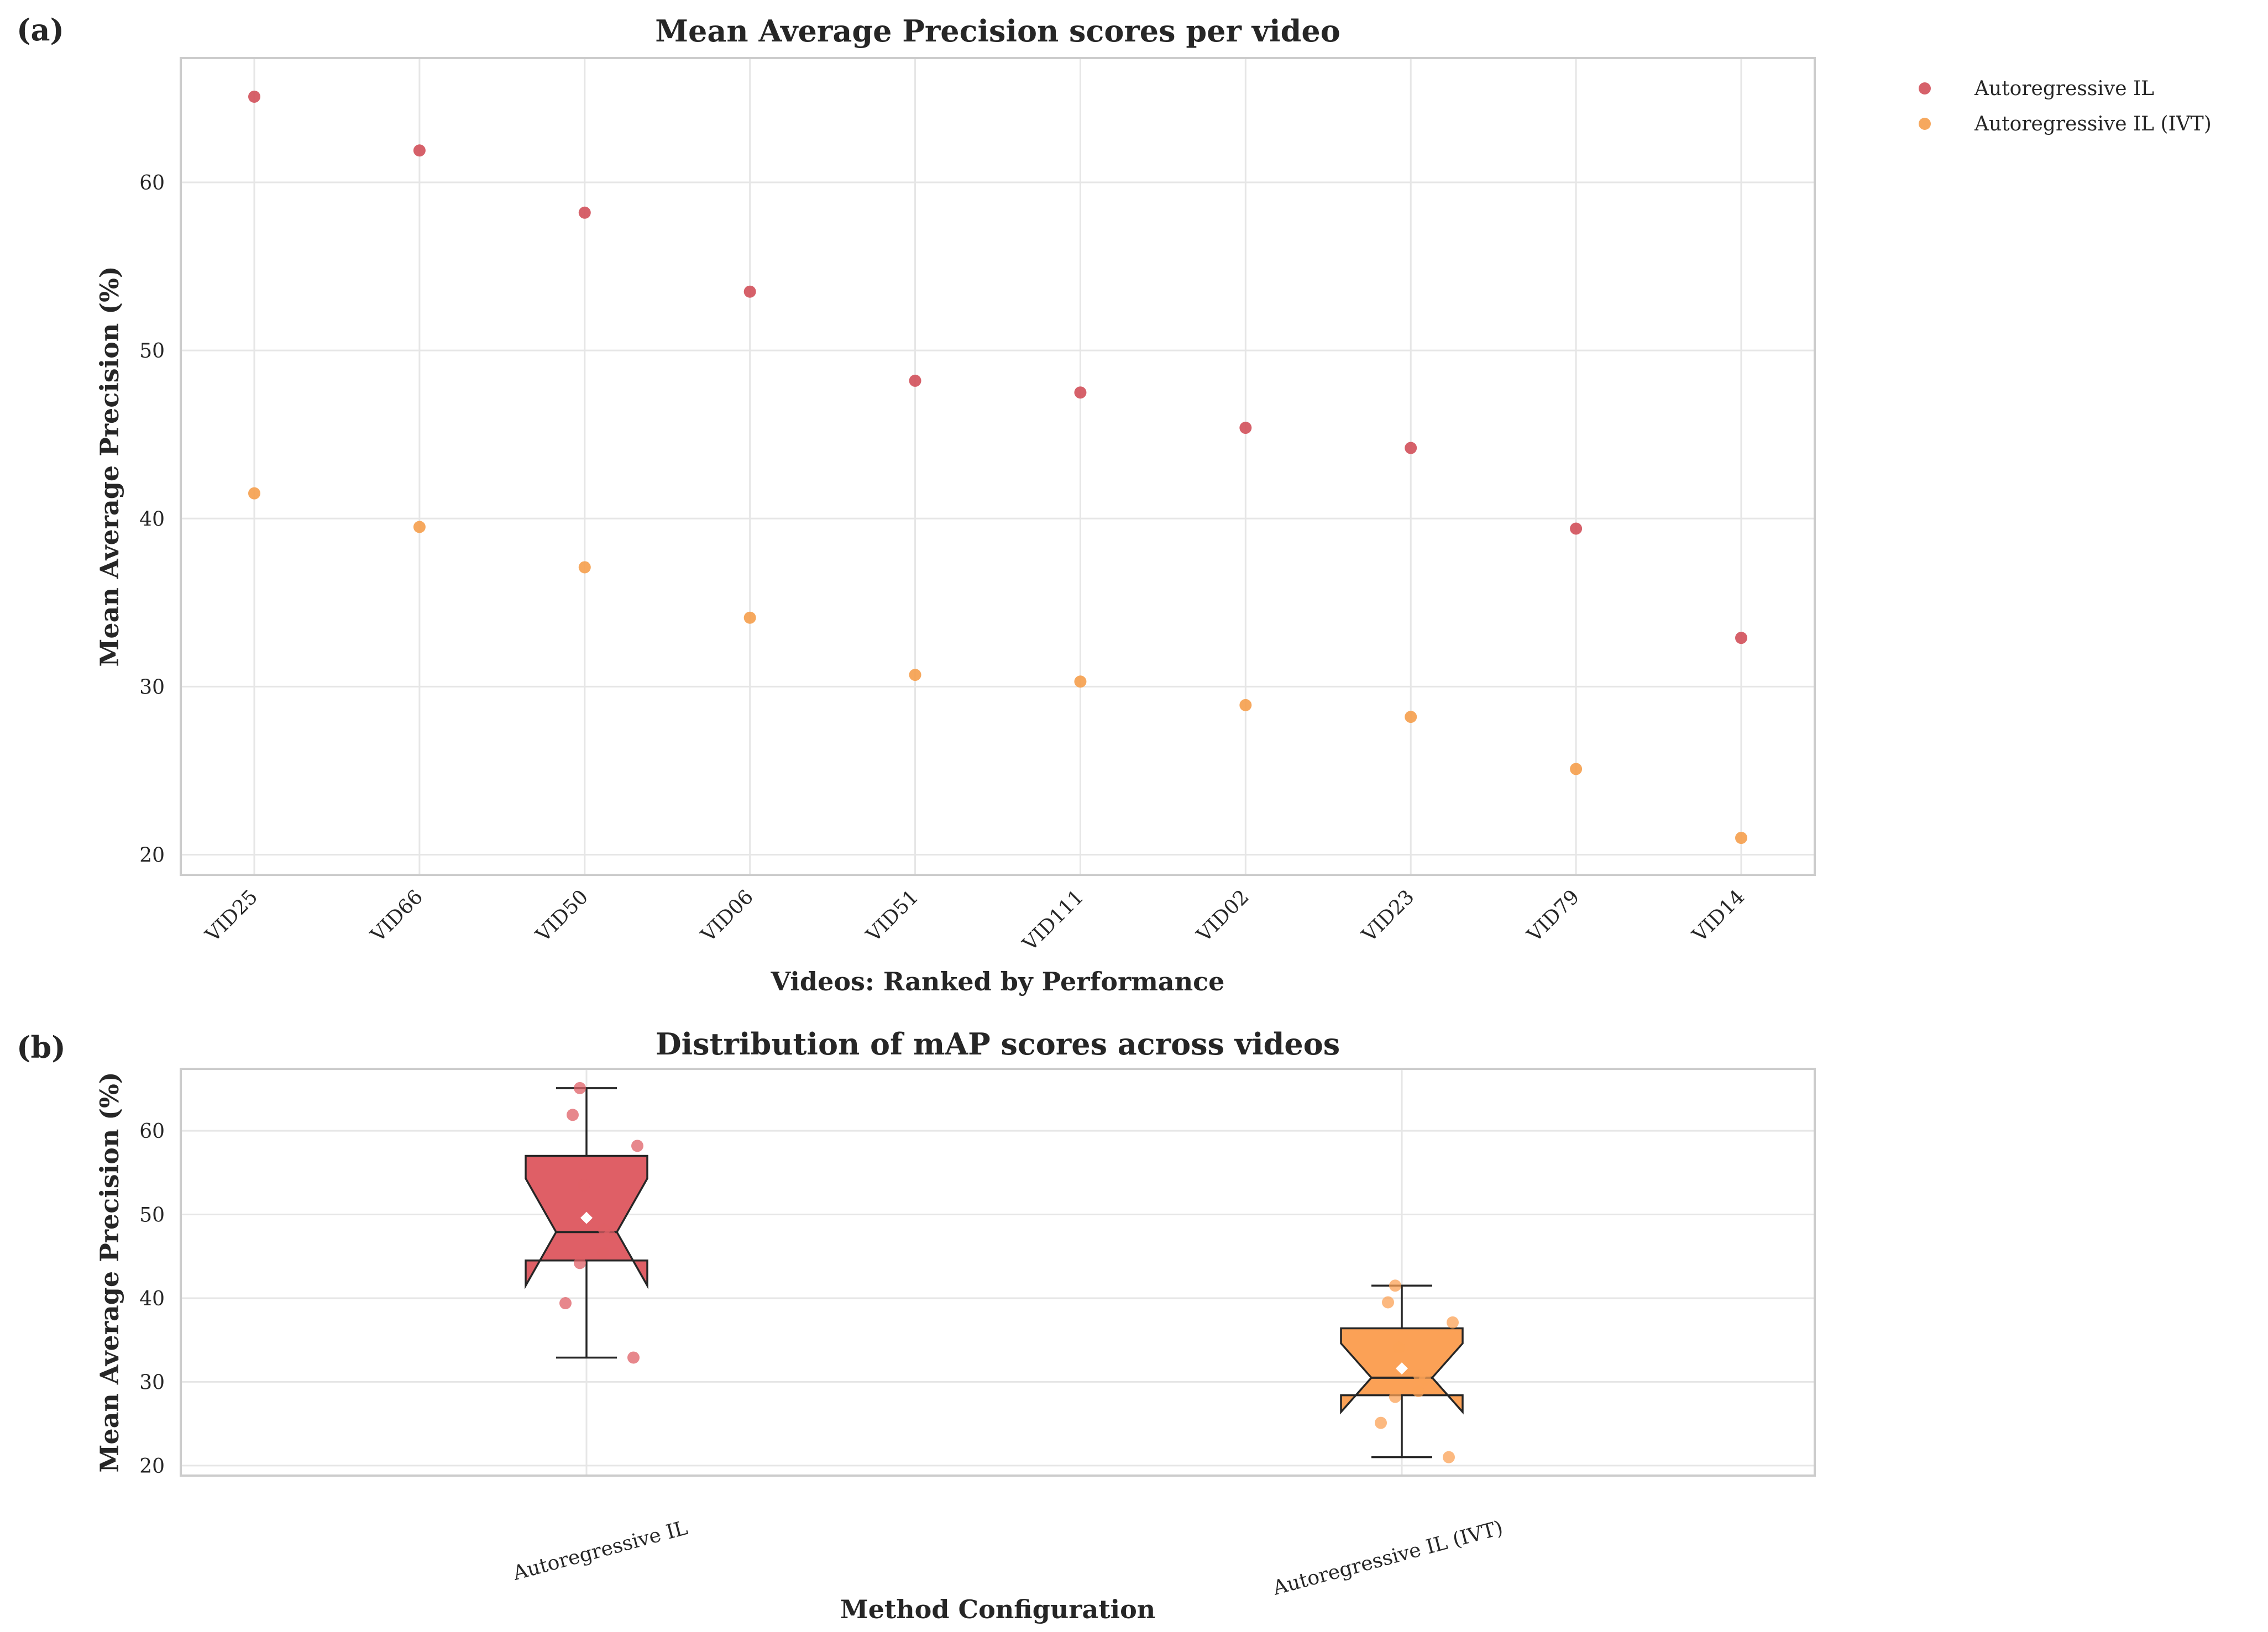 This screenshot has height=1632, width=2268. I want to click on point-autoregressive-il-vid50, so click(584, 212).